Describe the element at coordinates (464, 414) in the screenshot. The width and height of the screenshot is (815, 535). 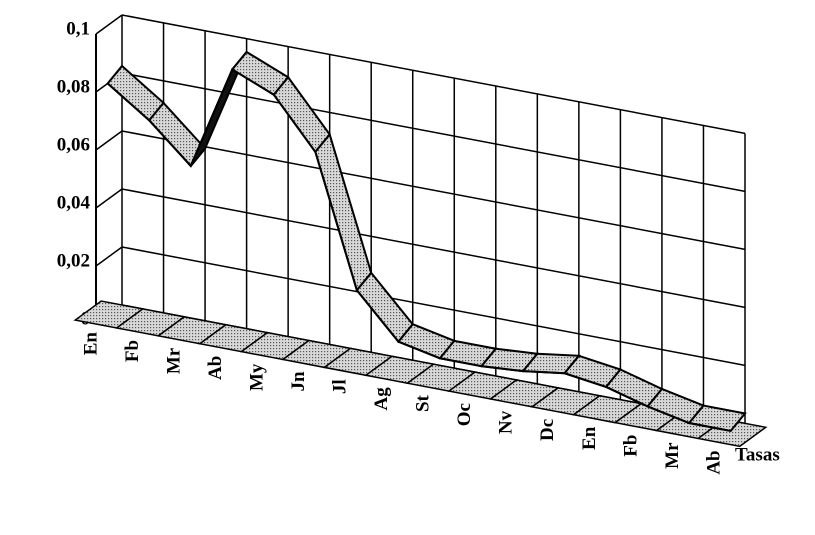
I see `x-tick-label: Oc` at that location.